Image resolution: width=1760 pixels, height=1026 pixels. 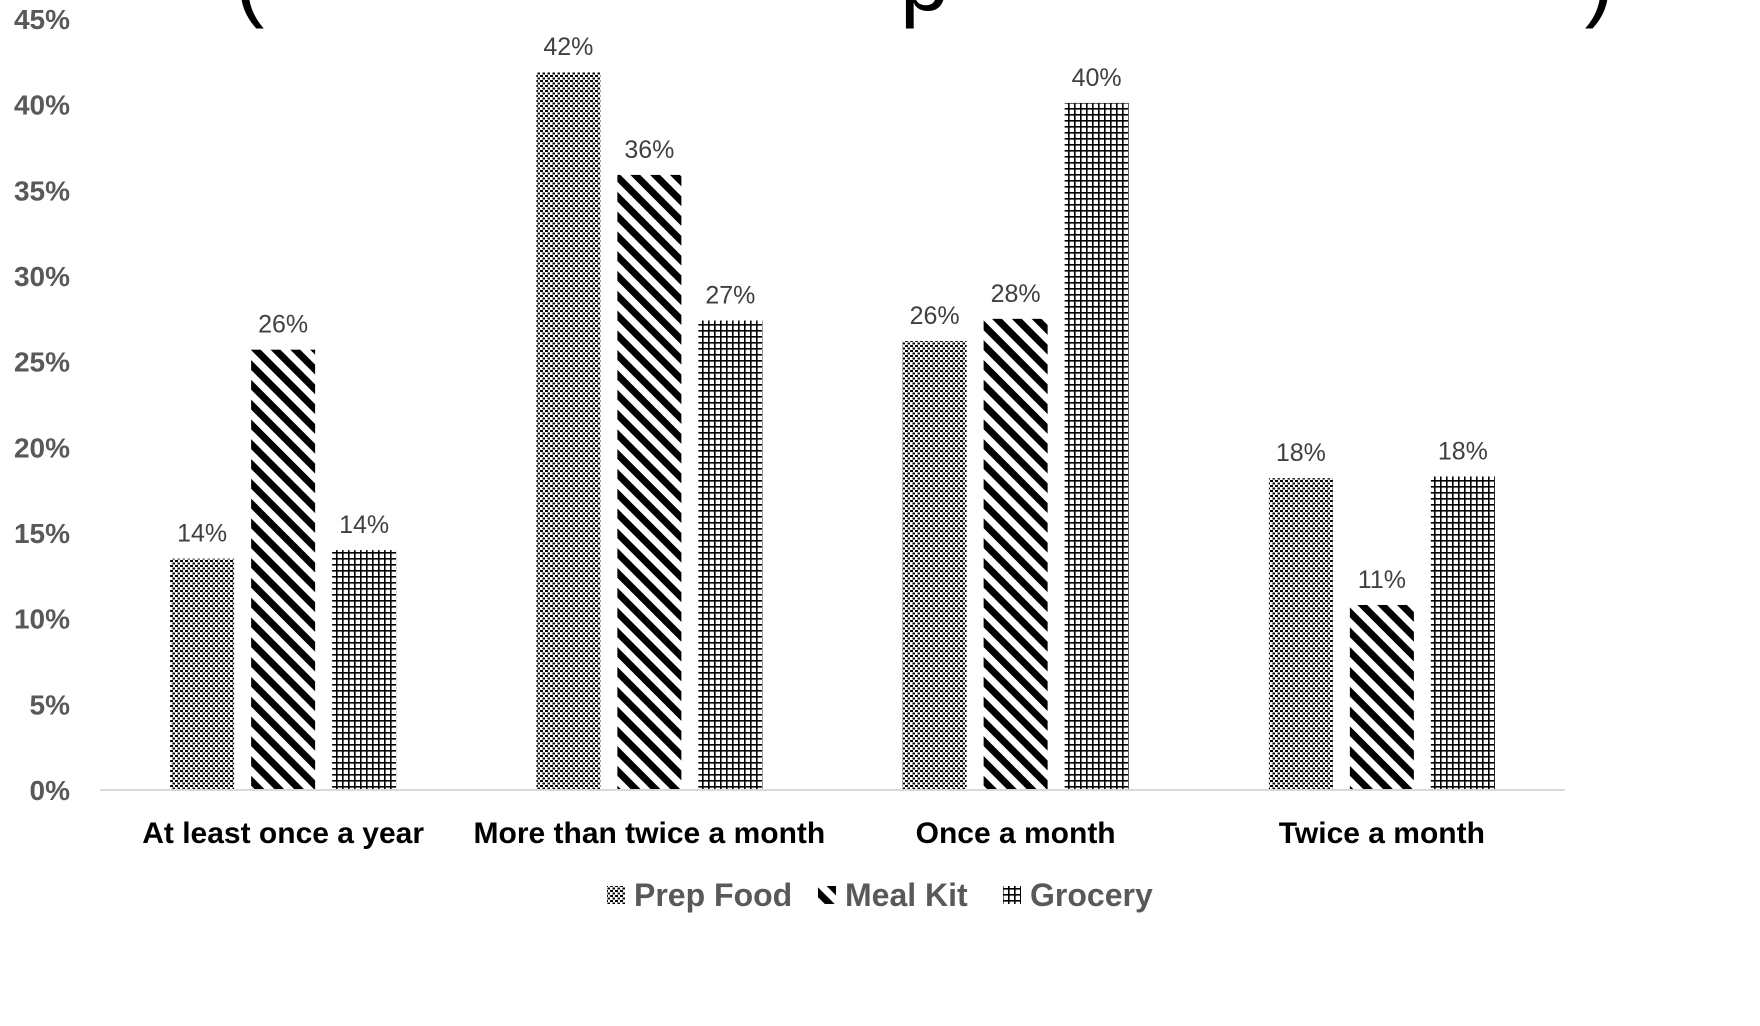 What do you see at coordinates (42, 405) in the screenshot?
I see `y-axis: 0% 5% 10% 15% 20% 25% 30% 35% 40% 45%` at bounding box center [42, 405].